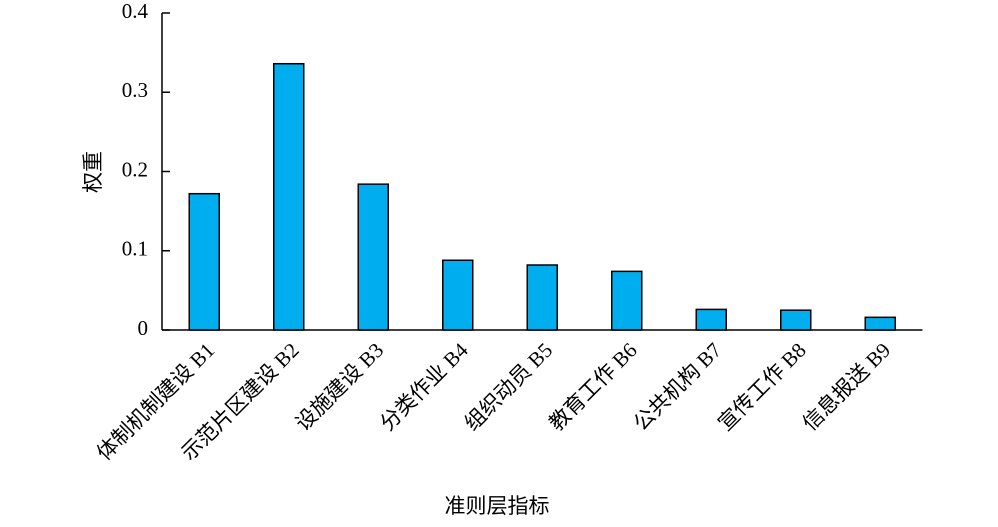  I want to click on x-tick-label: 公共机构 B7, so click(677, 386).